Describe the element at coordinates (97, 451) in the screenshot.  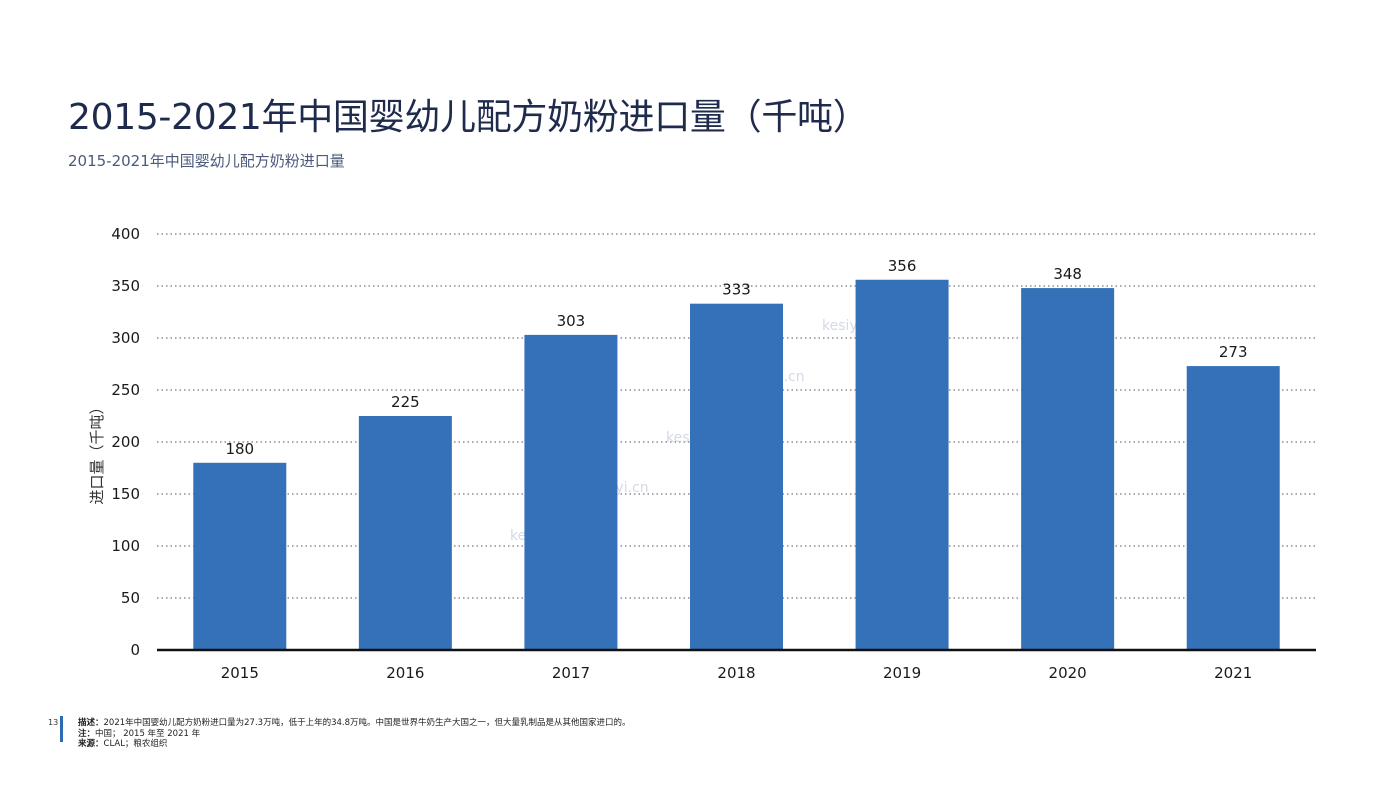
I see `y-axis-title: 进口量（千吨）` at that location.